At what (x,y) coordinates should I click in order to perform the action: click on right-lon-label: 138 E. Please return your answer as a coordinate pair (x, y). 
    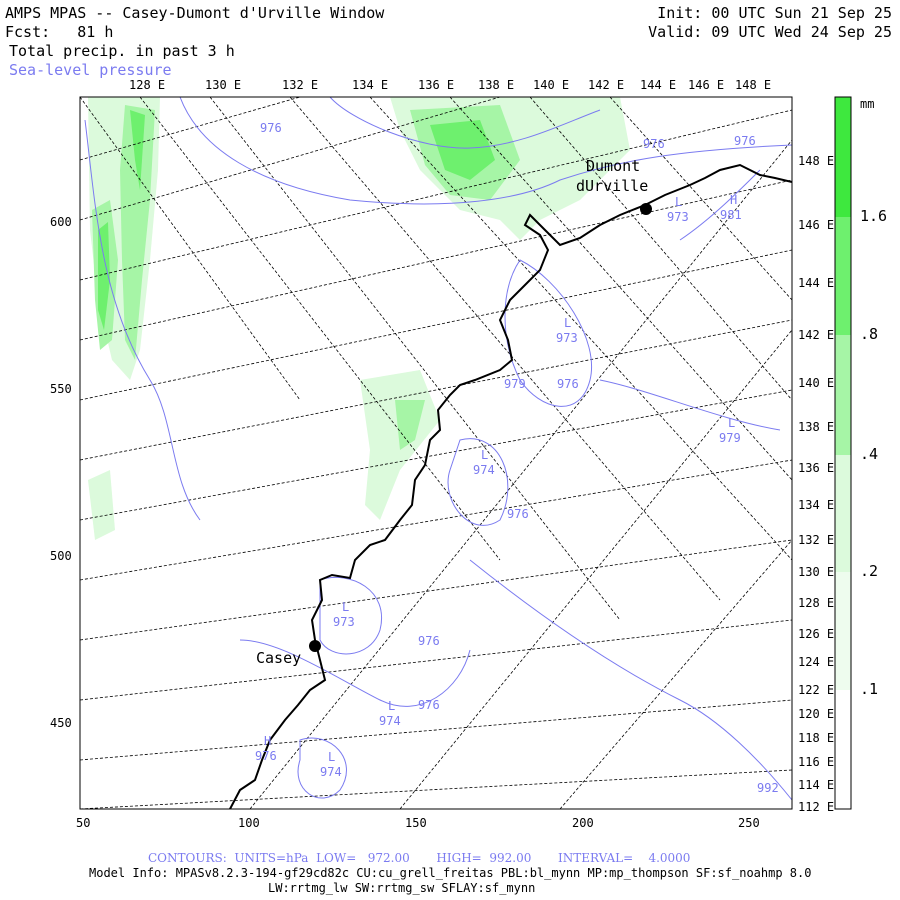
    Looking at the image, I should click on (816, 427).